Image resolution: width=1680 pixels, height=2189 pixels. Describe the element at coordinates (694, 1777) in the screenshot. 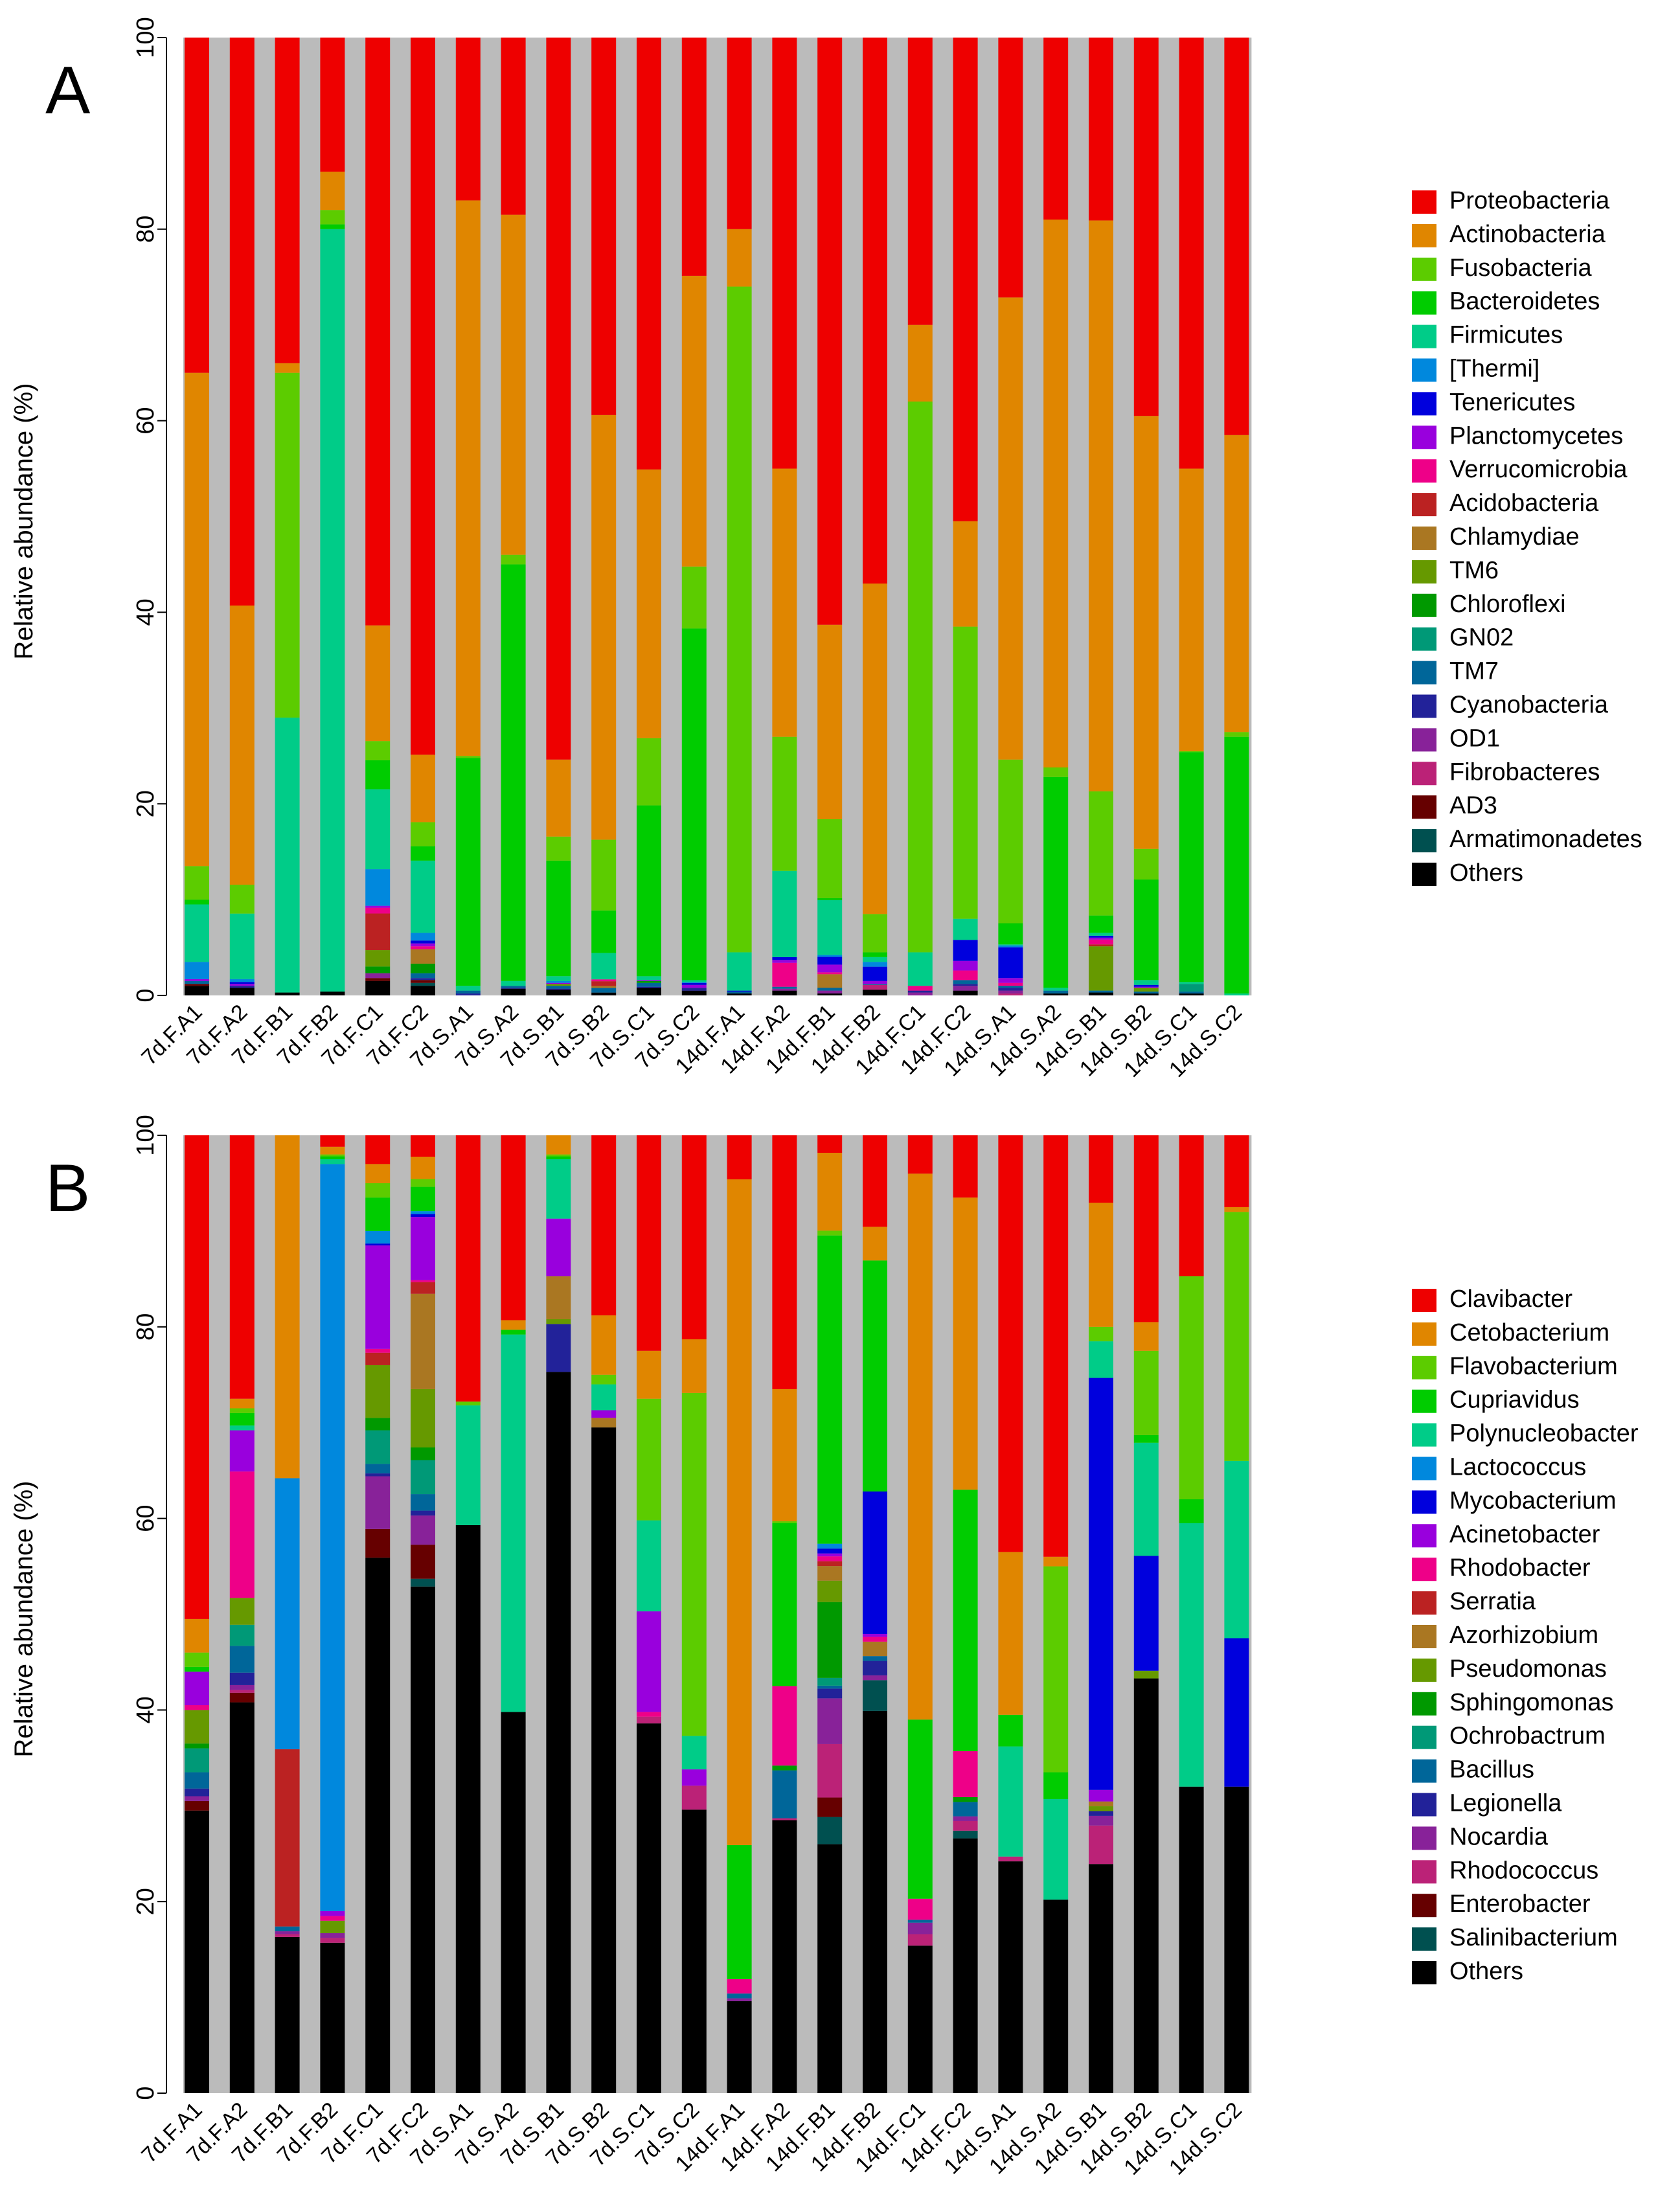

I see `bar-segment-acinetobacter-7d-s-c2` at that location.